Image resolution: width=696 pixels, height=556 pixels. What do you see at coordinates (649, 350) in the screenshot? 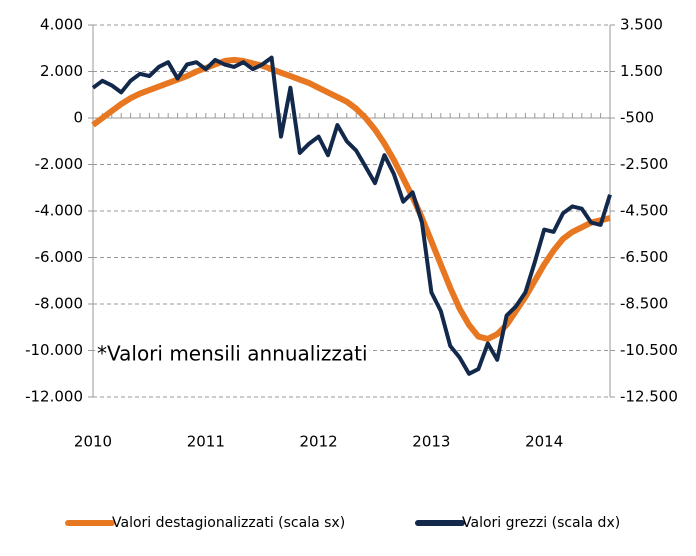
I see `y2-tick-label: -10.500` at bounding box center [649, 350].